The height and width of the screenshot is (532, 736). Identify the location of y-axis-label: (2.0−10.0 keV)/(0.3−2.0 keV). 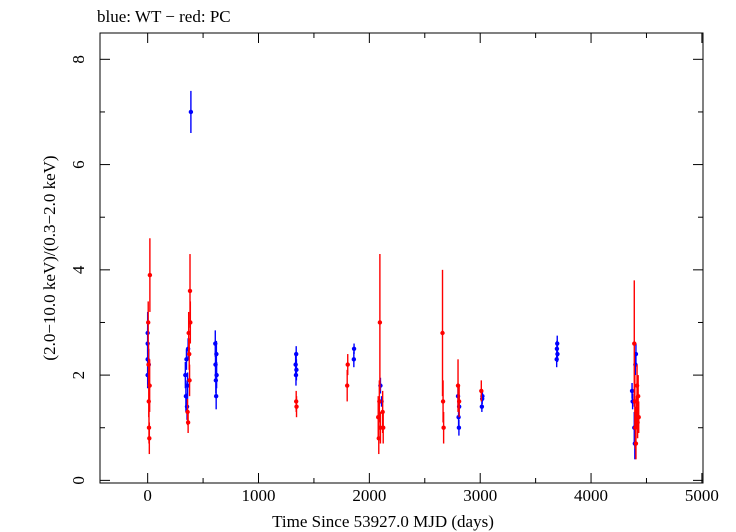
(49, 257).